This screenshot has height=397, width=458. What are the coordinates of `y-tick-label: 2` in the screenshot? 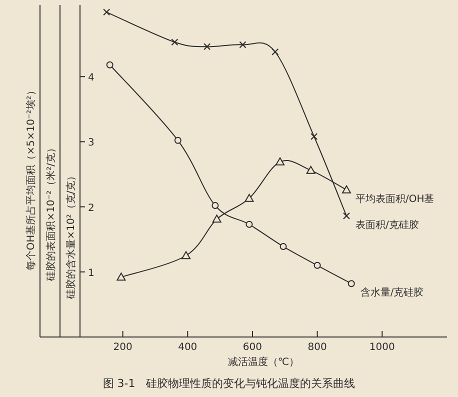 It's located at (91, 208).